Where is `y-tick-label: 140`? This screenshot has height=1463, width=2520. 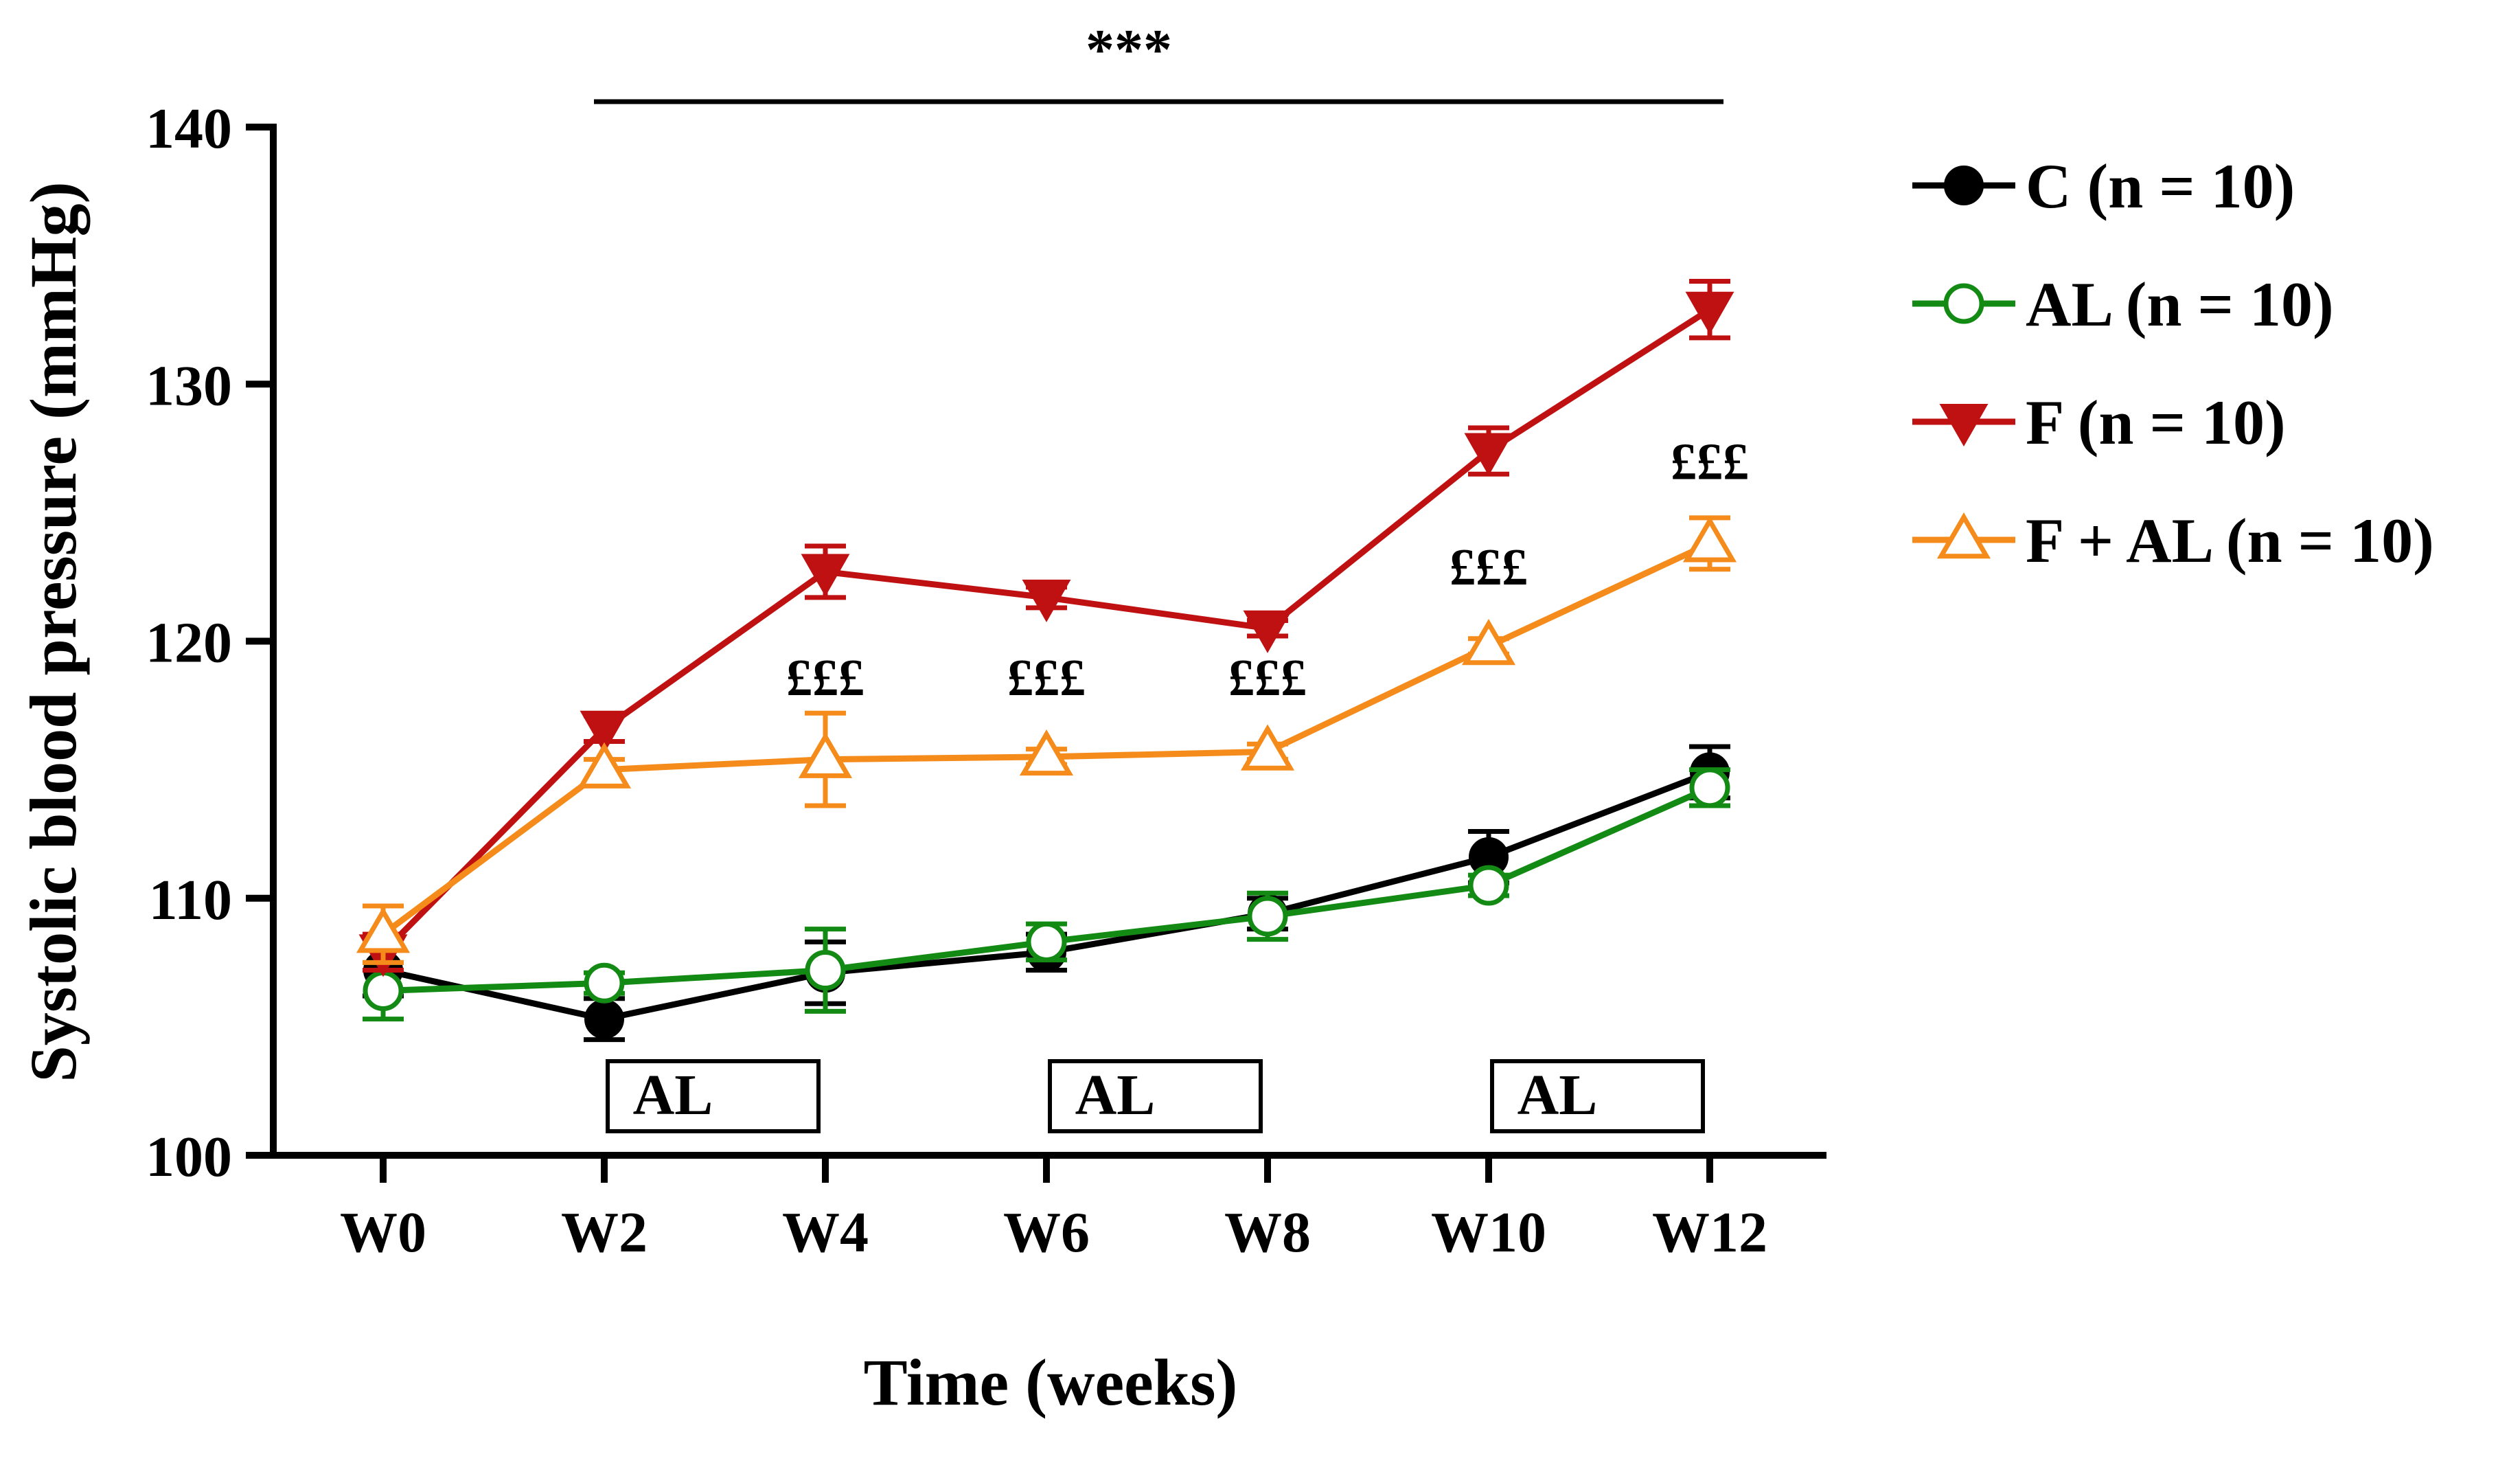
y-tick-label: 140 is located at coordinates (189, 129).